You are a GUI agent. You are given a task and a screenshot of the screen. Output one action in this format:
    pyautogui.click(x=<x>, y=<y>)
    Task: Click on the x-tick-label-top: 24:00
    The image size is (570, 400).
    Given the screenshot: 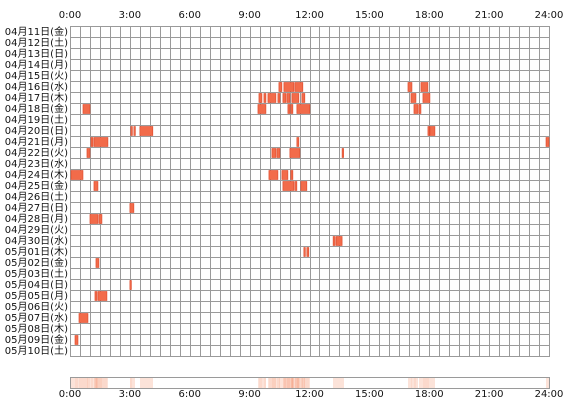 What is the action you would take?
    pyautogui.click(x=549, y=15)
    